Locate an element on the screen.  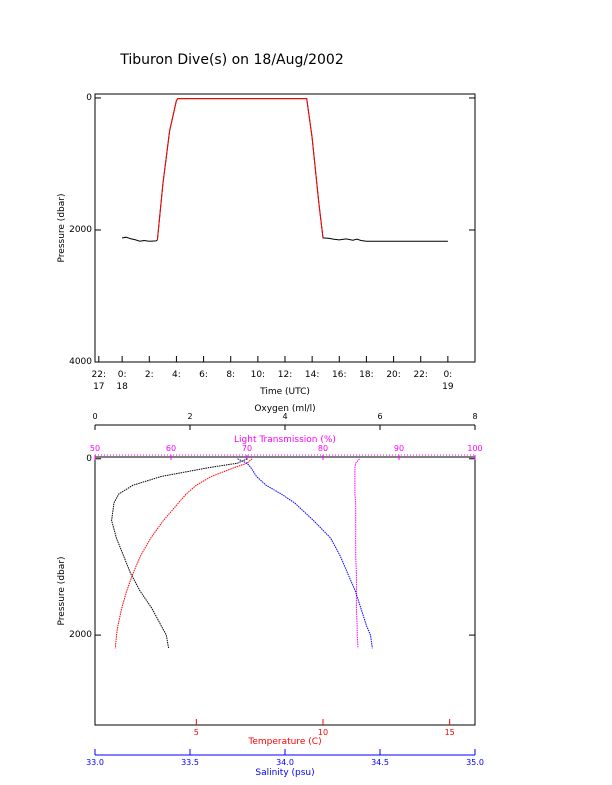
axis-title: Light Transmission (%) is located at coordinates (285, 440).